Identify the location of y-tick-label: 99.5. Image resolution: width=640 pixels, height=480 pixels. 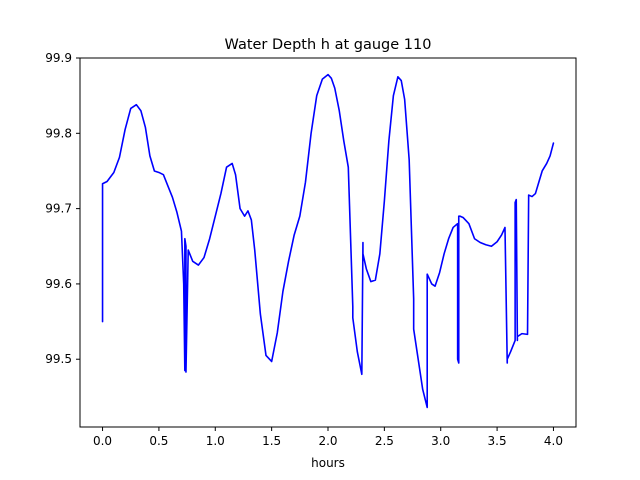
(58, 359).